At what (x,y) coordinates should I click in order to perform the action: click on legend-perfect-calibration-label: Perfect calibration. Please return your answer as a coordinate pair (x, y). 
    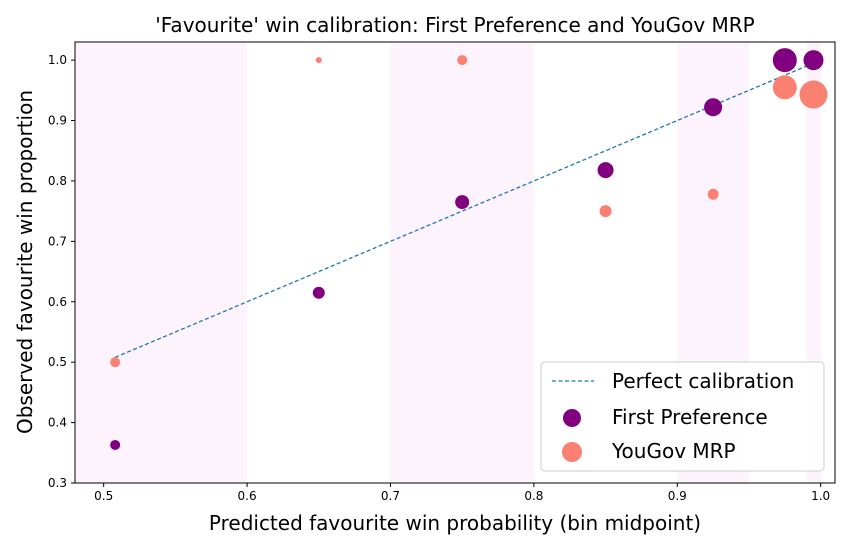
    Looking at the image, I should click on (703, 381).